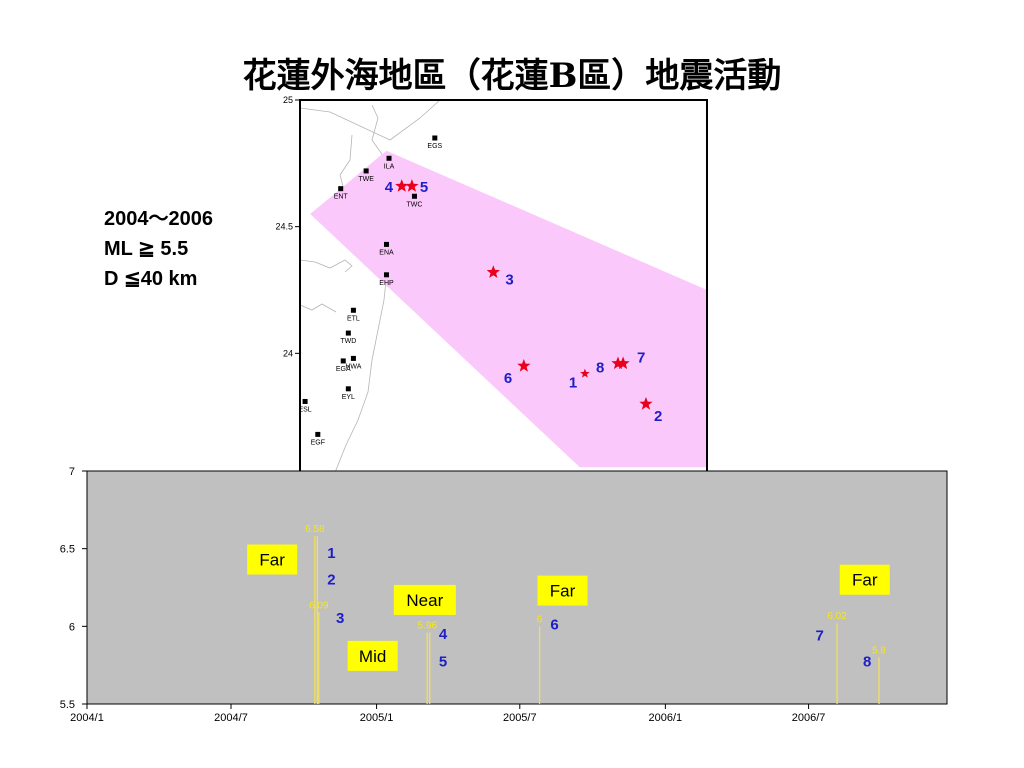 This screenshot has width=1024, height=768. What do you see at coordinates (288, 100) in the screenshot?
I see `map-y-tick-label: 25` at bounding box center [288, 100].